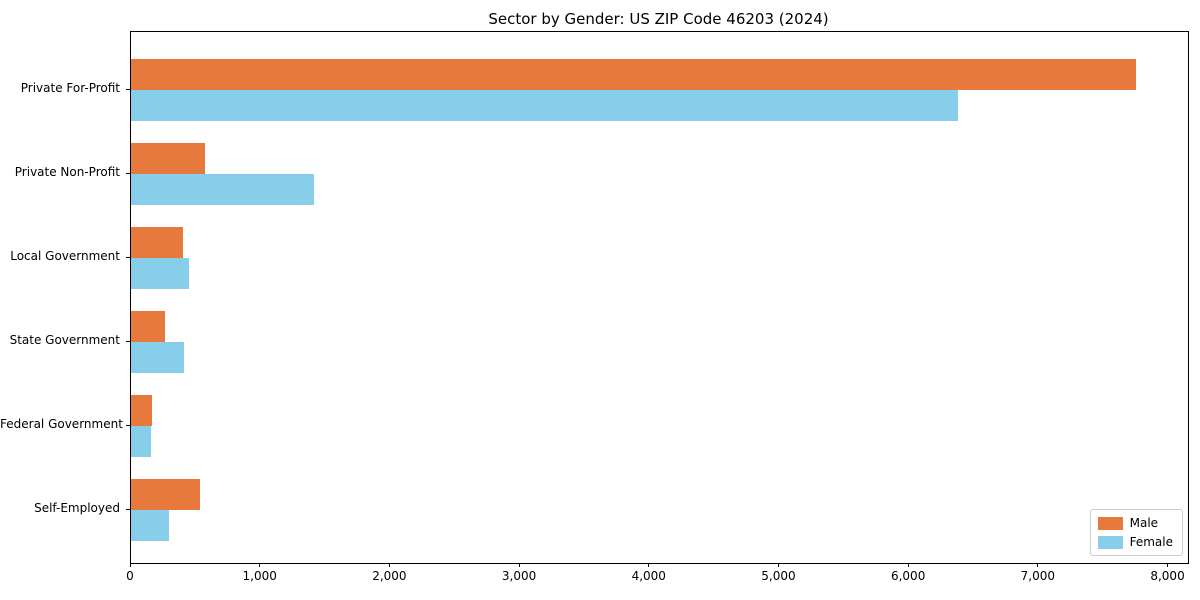 The width and height of the screenshot is (1200, 600). I want to click on y-axis-label-4: Federal Government, so click(61, 423).